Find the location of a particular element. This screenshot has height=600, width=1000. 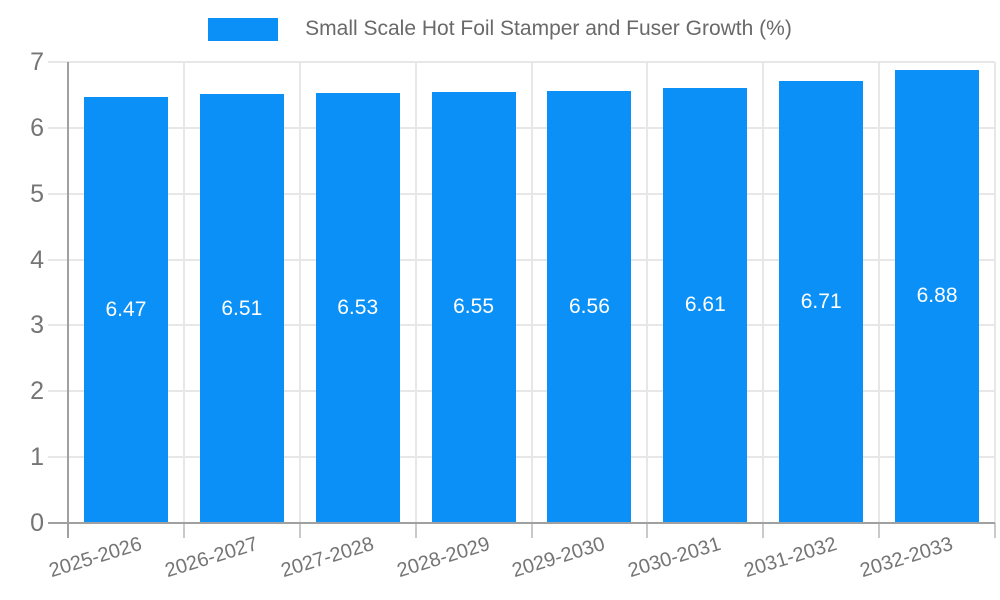

y-tick-label: 7 is located at coordinates (37, 62).